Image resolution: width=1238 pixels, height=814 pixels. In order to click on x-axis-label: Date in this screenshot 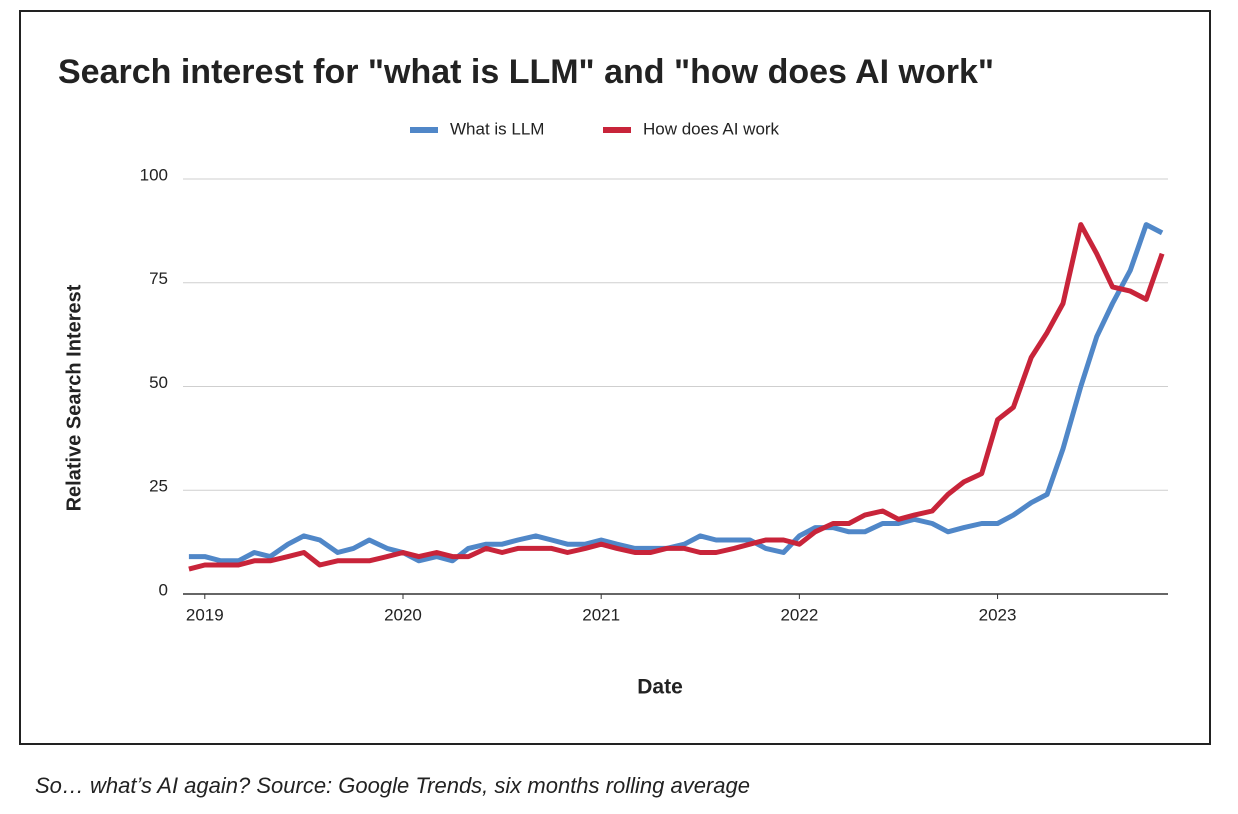, I will do `click(660, 687)`.